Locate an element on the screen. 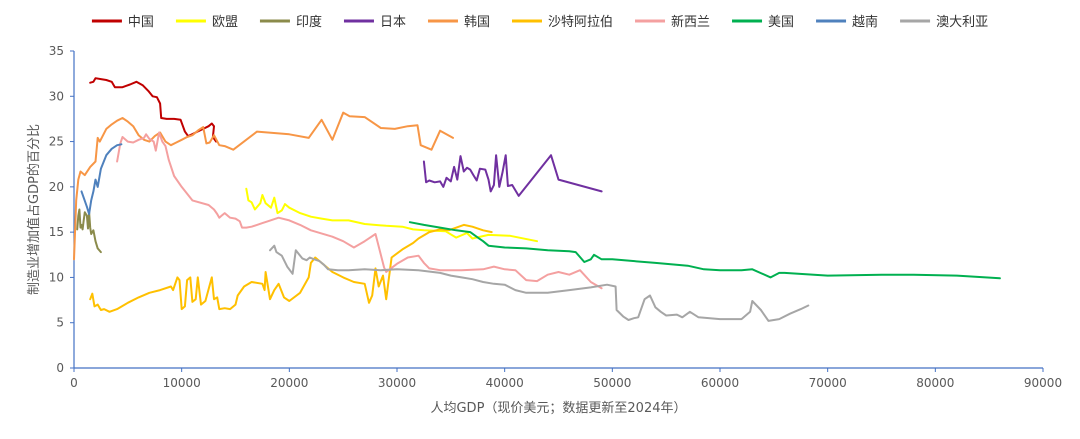 This screenshot has width=1080, height=439. legend-label: 日本 is located at coordinates (393, 22).